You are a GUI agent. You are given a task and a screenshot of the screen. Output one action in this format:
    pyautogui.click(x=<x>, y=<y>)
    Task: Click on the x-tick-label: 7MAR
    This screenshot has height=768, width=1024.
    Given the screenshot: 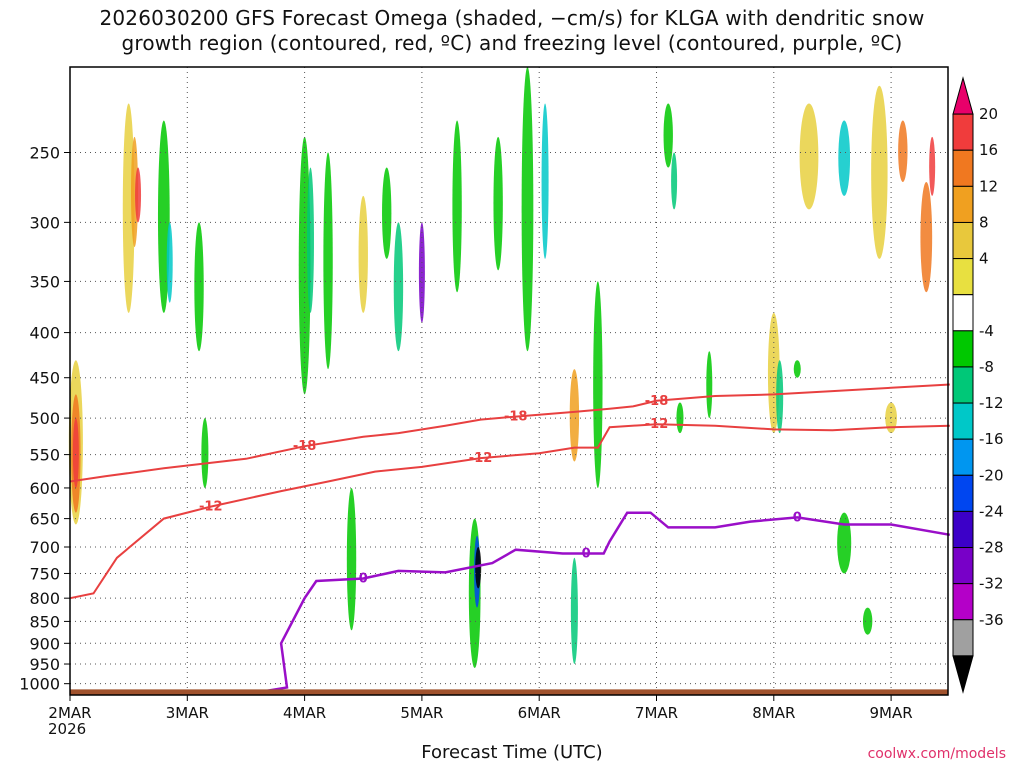 What is the action you would take?
    pyautogui.click(x=656, y=713)
    